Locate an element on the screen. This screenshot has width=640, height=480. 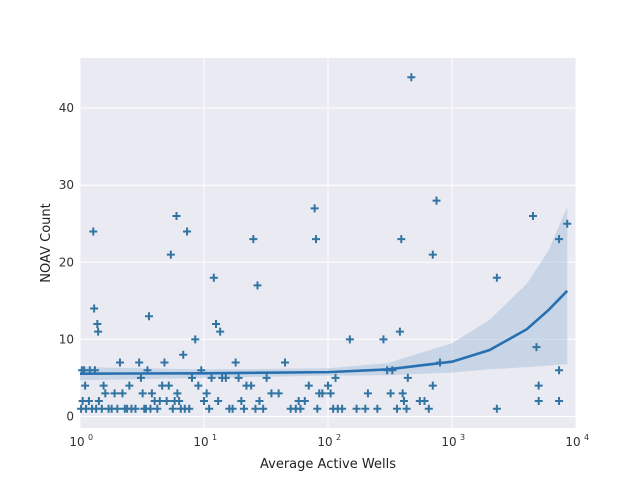
y-tick-label: 10 is located at coordinates (66, 339).